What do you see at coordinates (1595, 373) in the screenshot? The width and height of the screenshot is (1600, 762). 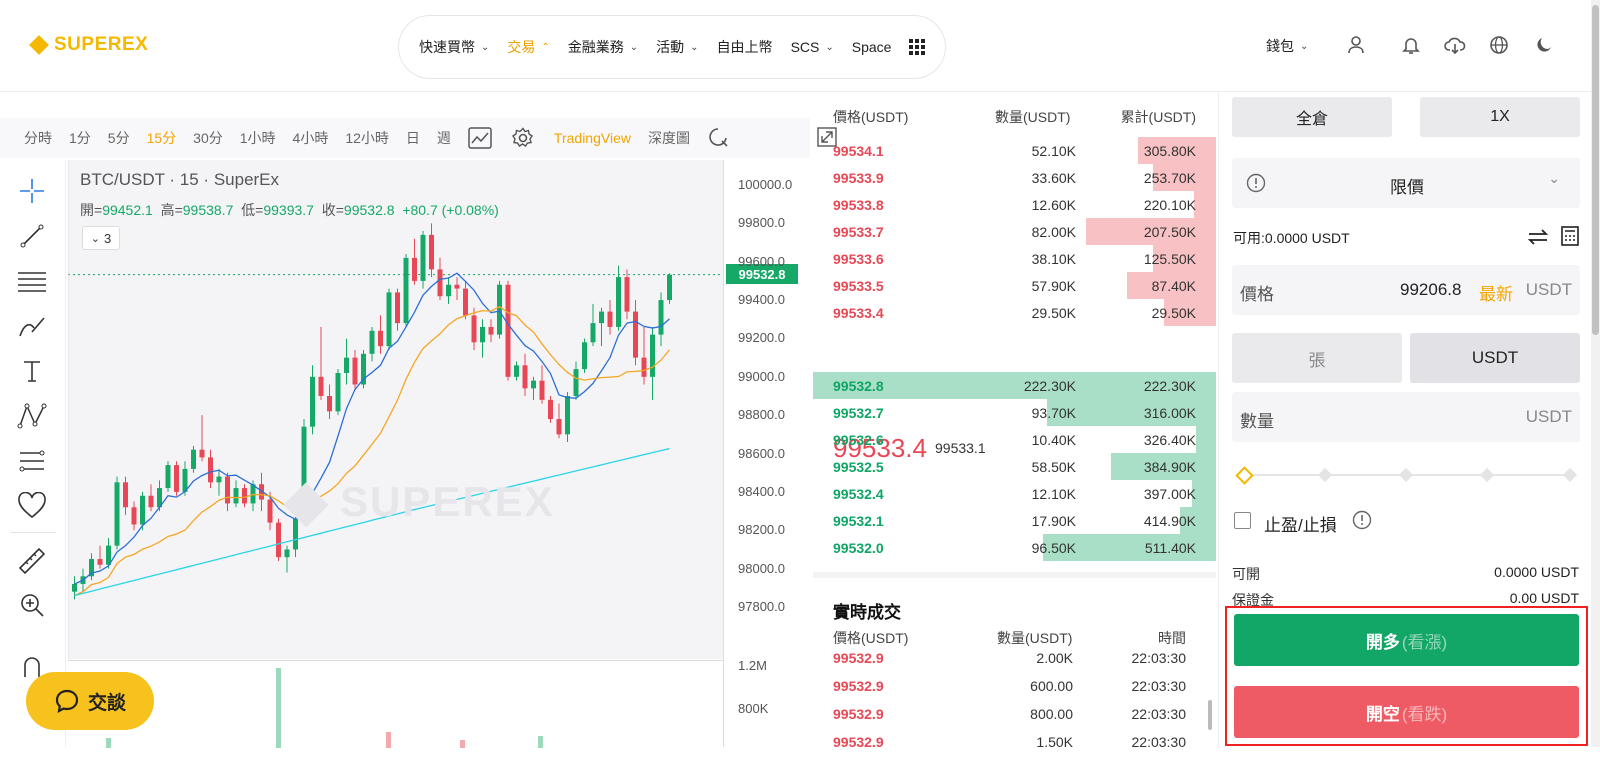 I see `page-scrollbar` at bounding box center [1595, 373].